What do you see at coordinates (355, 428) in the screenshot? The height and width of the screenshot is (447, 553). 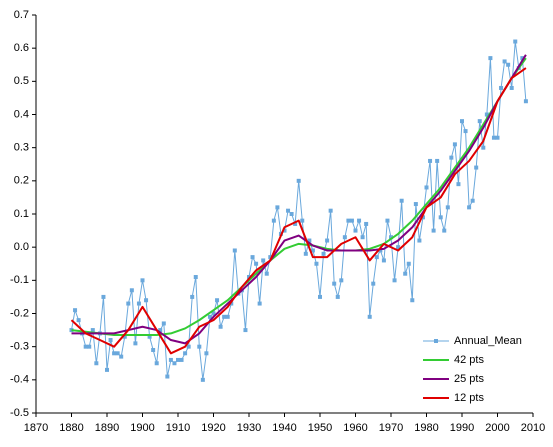 I see `x-tick-label: 1960` at bounding box center [355, 428].